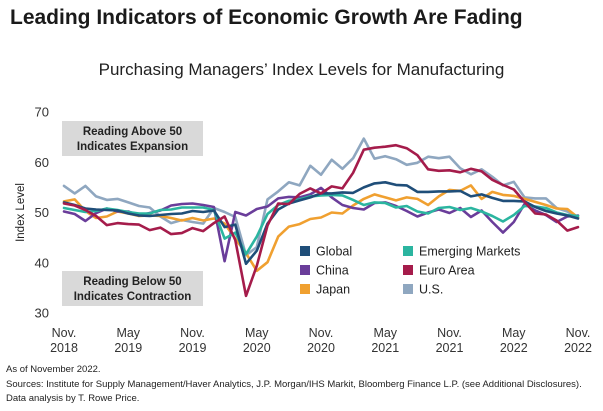 Image resolution: width=603 pixels, height=411 pixels. Describe the element at coordinates (42, 313) in the screenshot. I see `y-tick-label: 30` at that location.